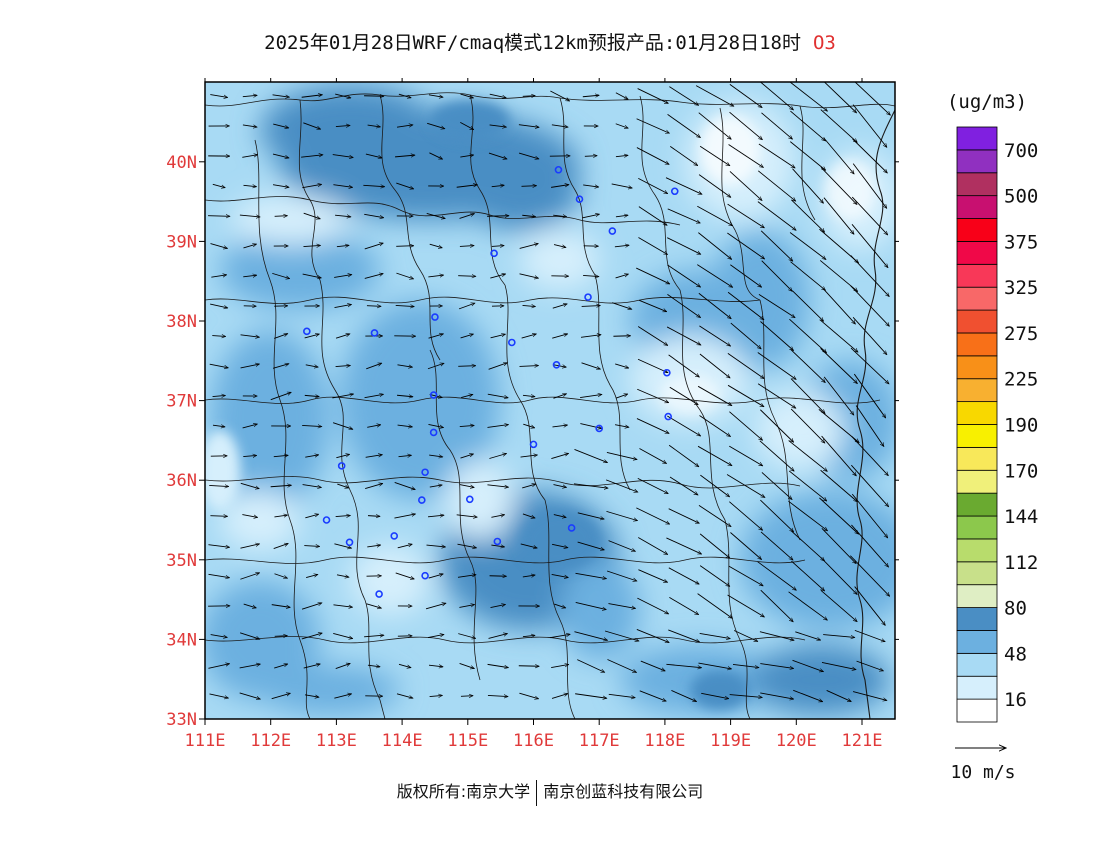  What do you see at coordinates (1021, 151) in the screenshot?
I see `legend-label: 700` at bounding box center [1021, 151].